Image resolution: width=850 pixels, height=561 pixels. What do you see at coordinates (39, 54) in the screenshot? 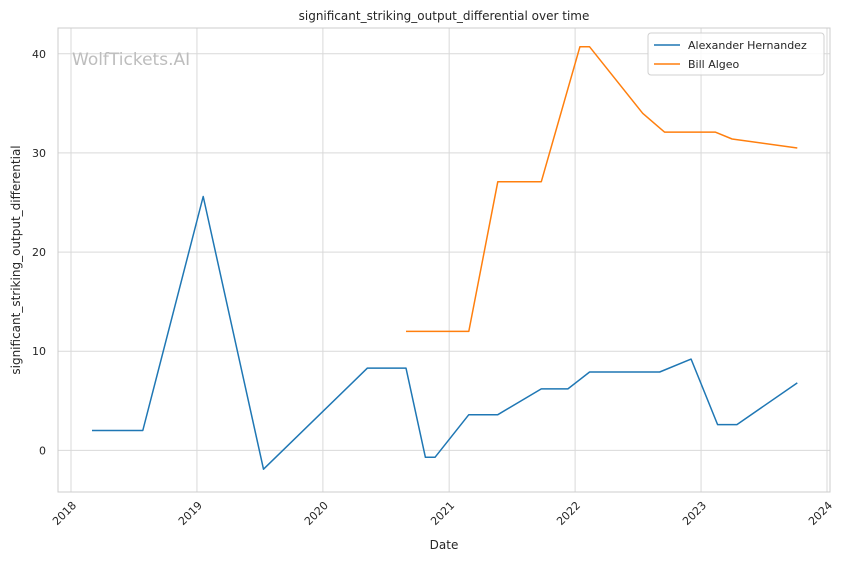
I see `y-tick-label: 40` at bounding box center [39, 54].